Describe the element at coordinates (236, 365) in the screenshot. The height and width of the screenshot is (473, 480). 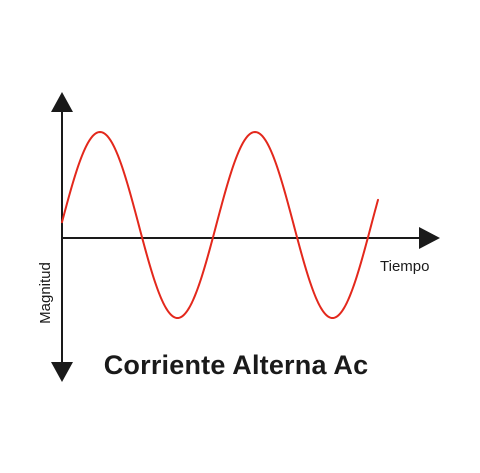
I see `diagram-title: Corriente Alterna Ac` at that location.